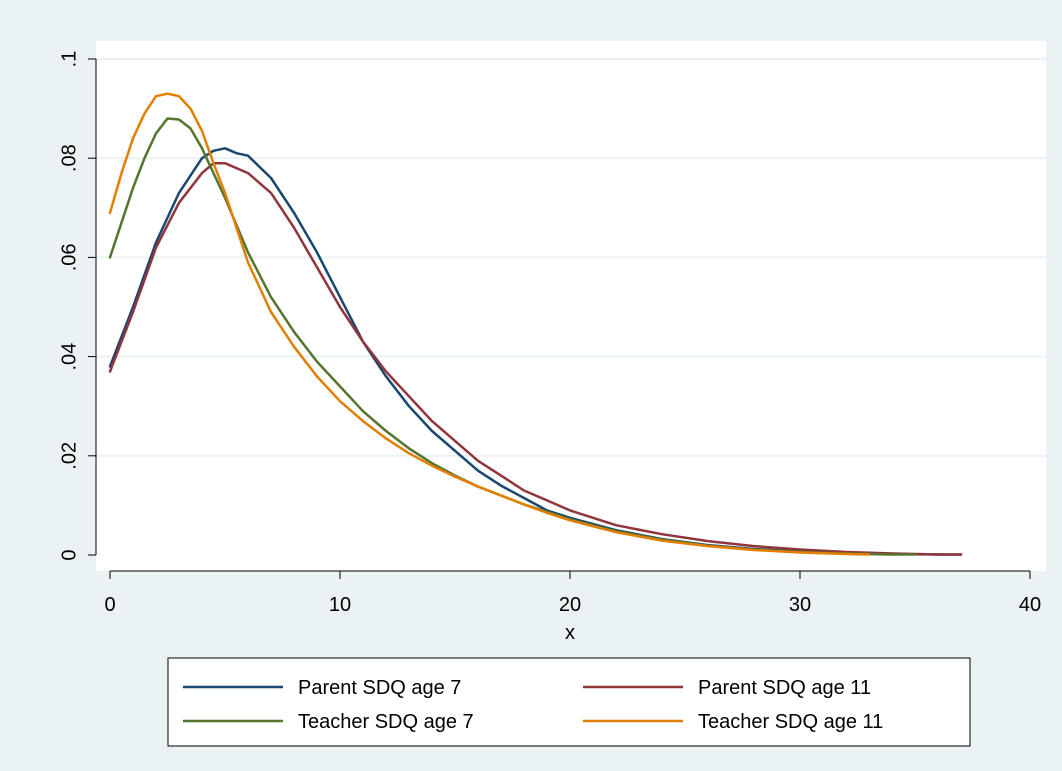  Describe the element at coordinates (69, 257) in the screenshot. I see `y-tick-label: .06` at that location.